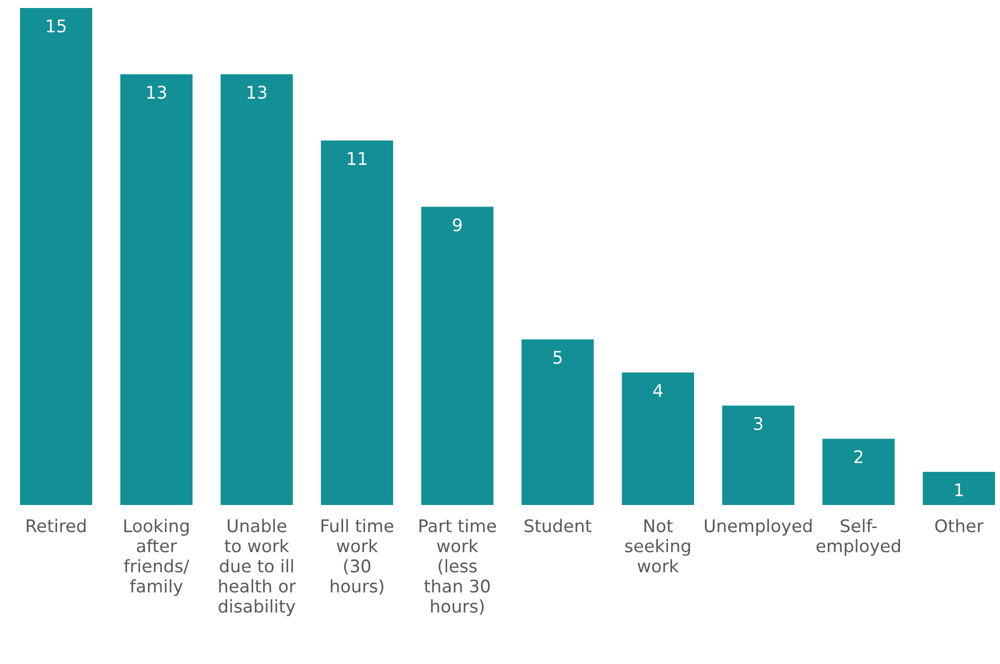  Describe the element at coordinates (257, 567) in the screenshot. I see `x-tick-label: Unable to work due to ill health or disability` at that location.